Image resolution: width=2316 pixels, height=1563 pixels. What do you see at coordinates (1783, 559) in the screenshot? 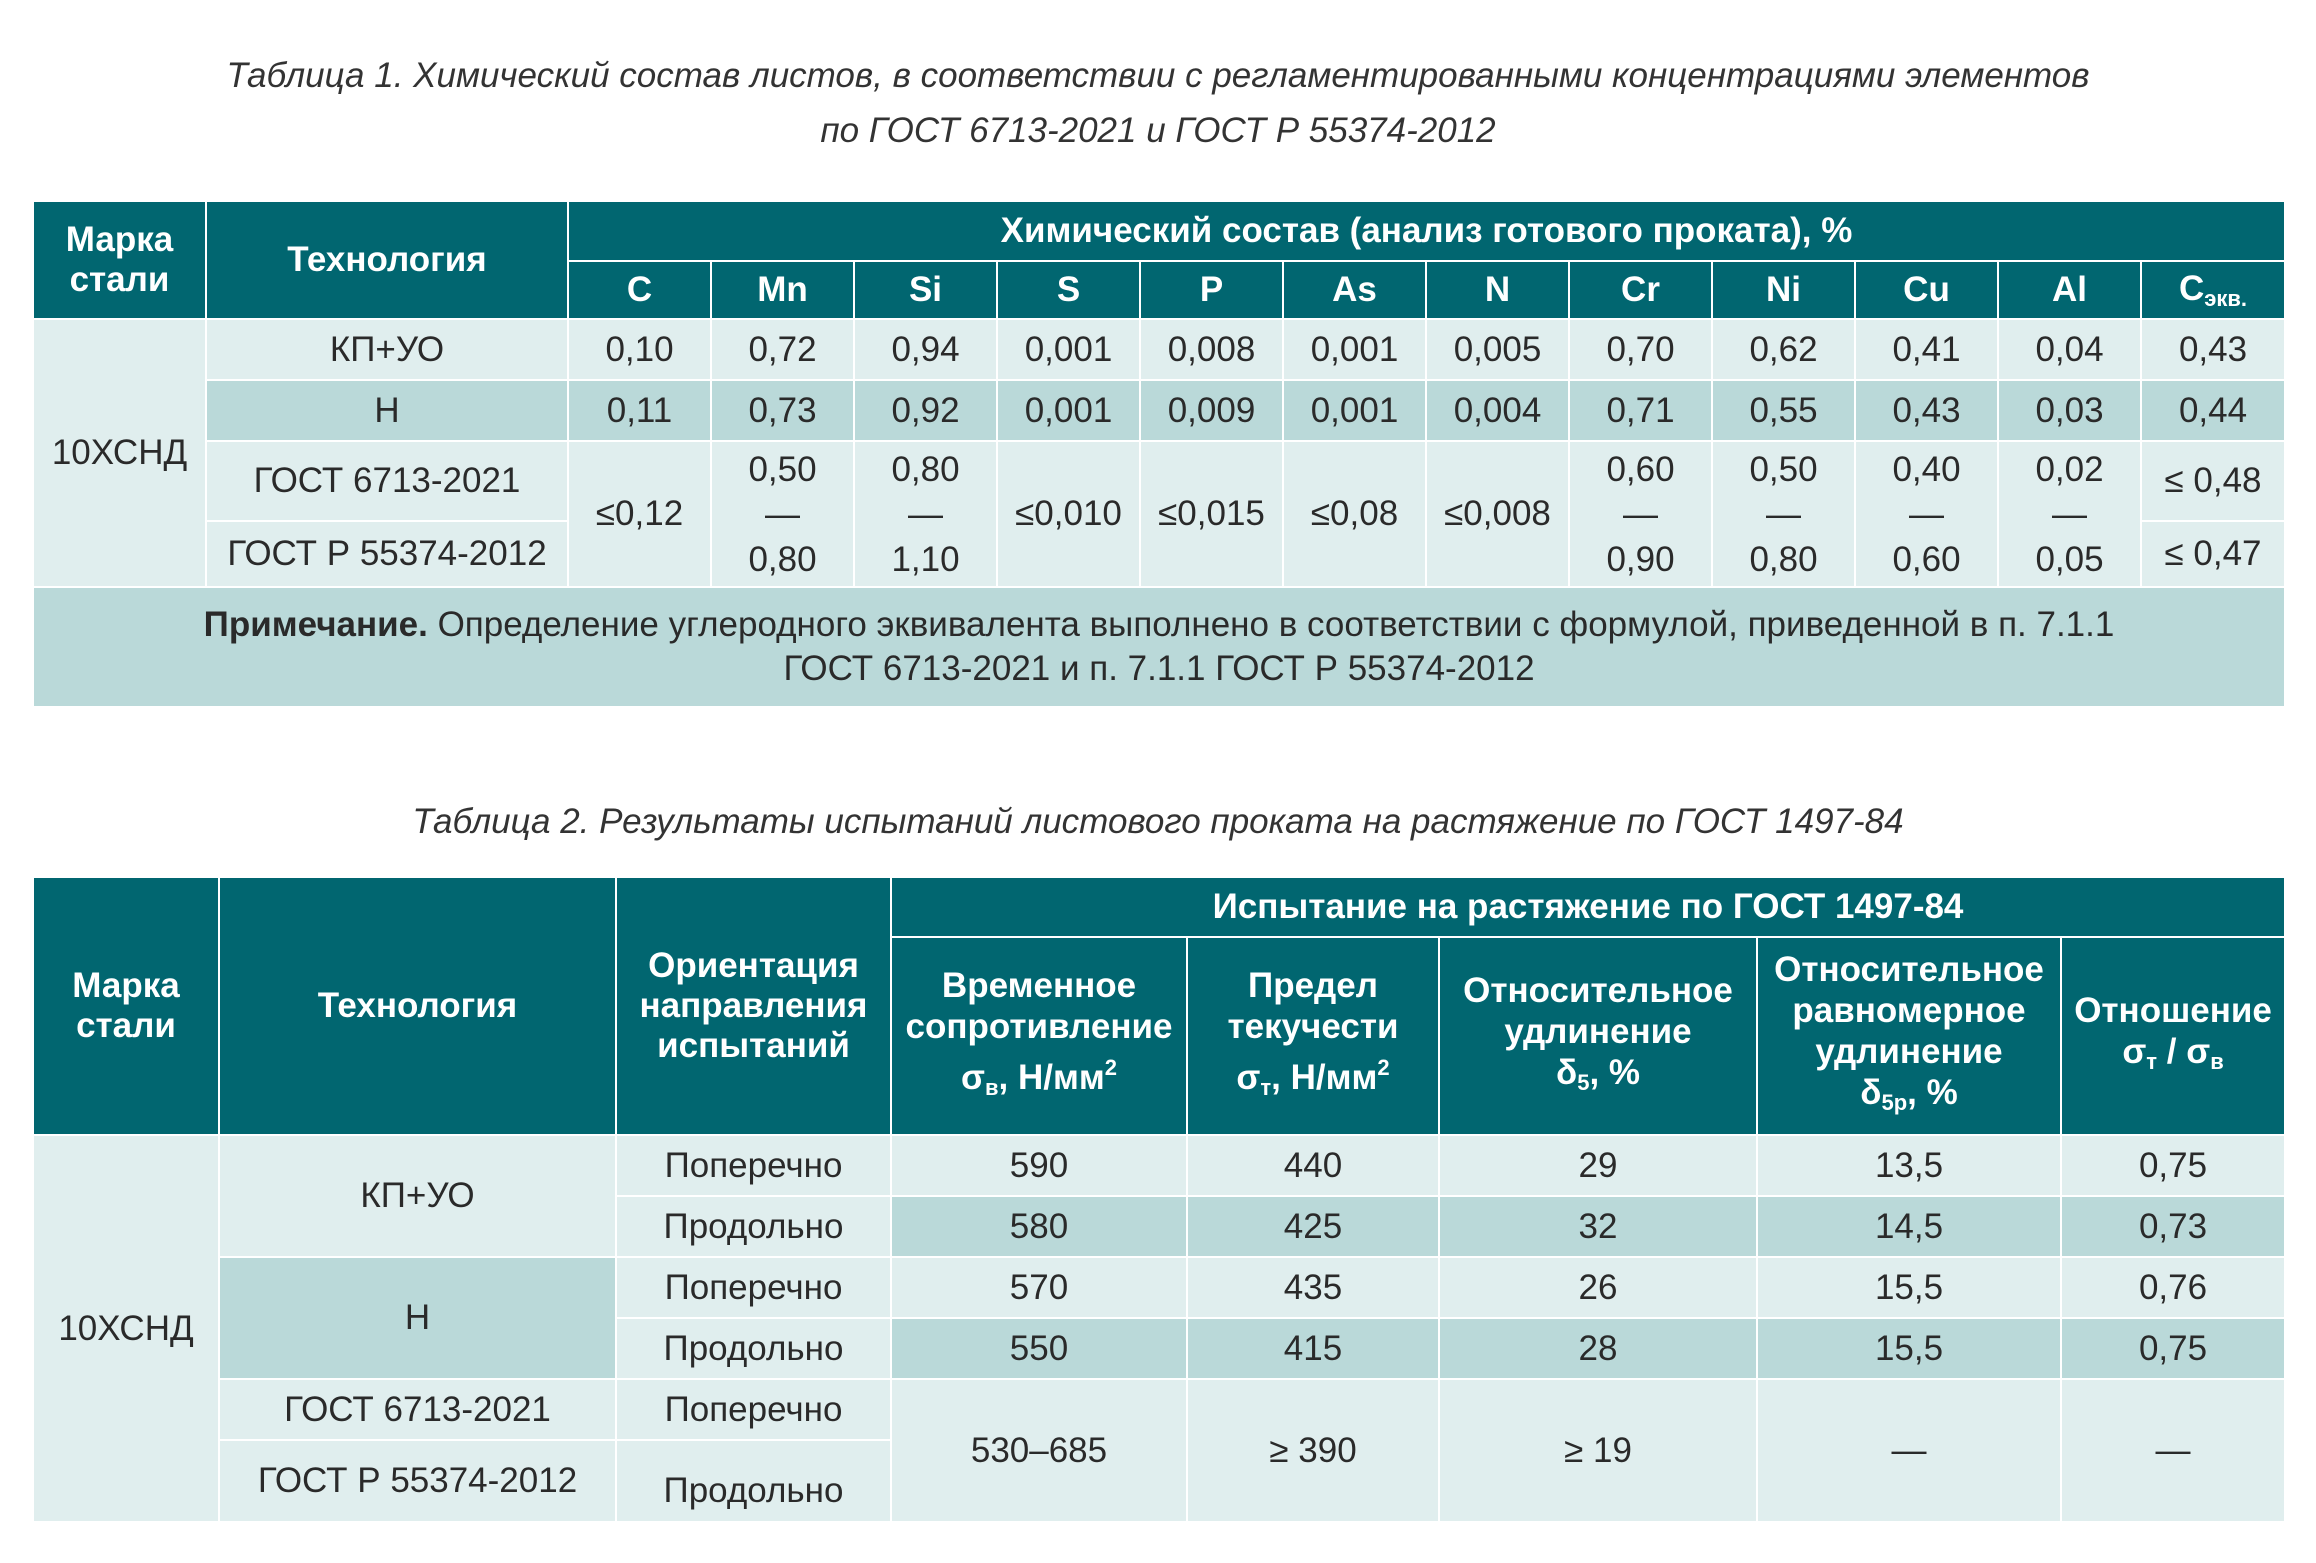
I see `range-max: 0,80` at bounding box center [1783, 559].